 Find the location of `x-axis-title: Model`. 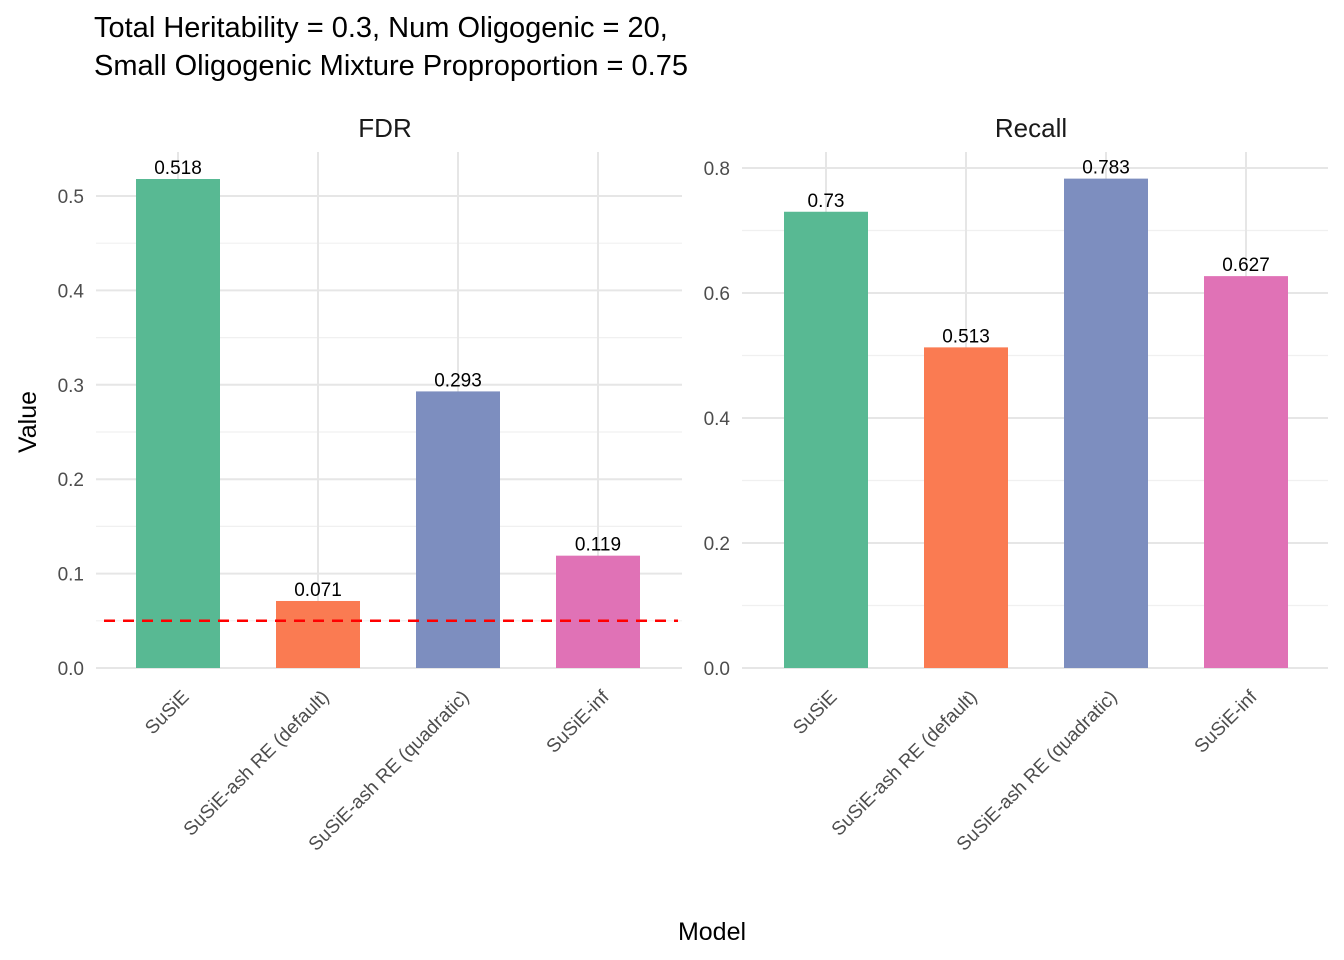

x-axis-title: Model is located at coordinates (712, 932).